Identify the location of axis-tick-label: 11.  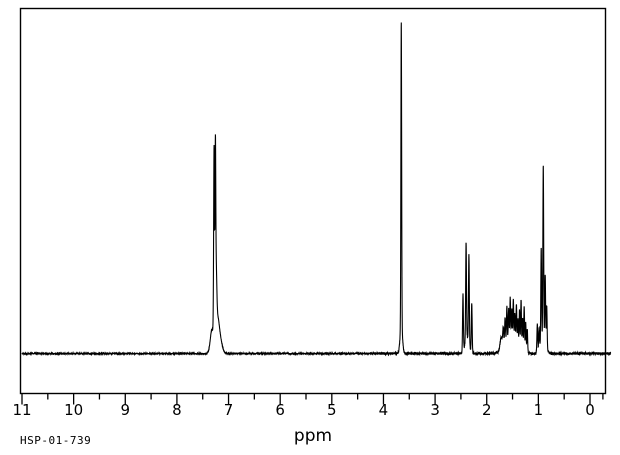
(21, 410).